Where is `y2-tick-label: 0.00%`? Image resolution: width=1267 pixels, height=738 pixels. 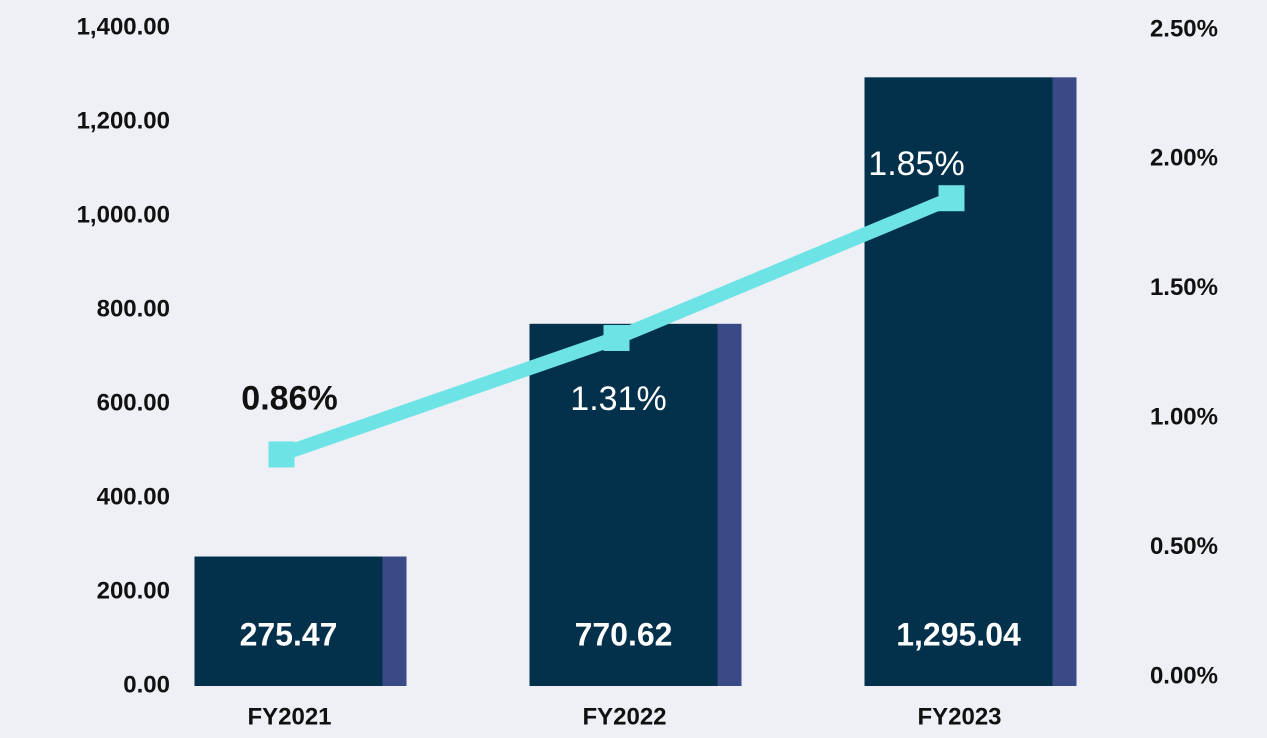 y2-tick-label: 0.00% is located at coordinates (1184, 675).